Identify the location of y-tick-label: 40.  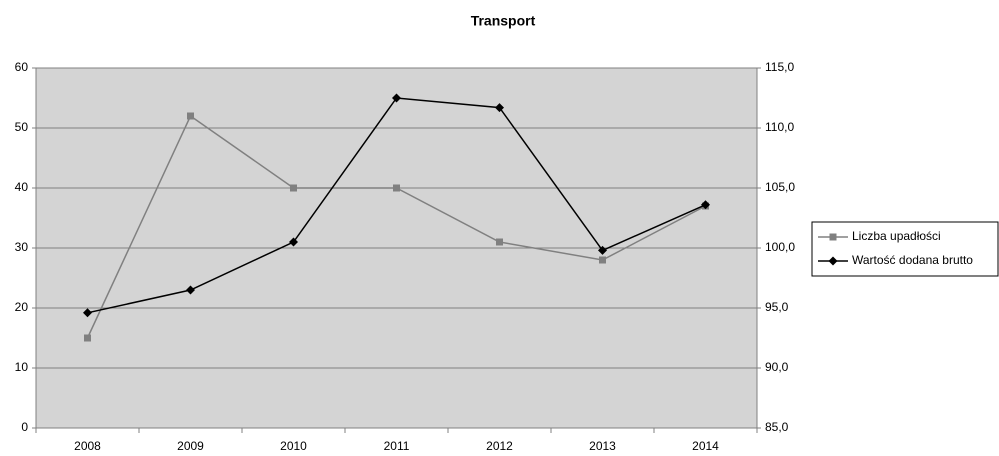
(22, 187).